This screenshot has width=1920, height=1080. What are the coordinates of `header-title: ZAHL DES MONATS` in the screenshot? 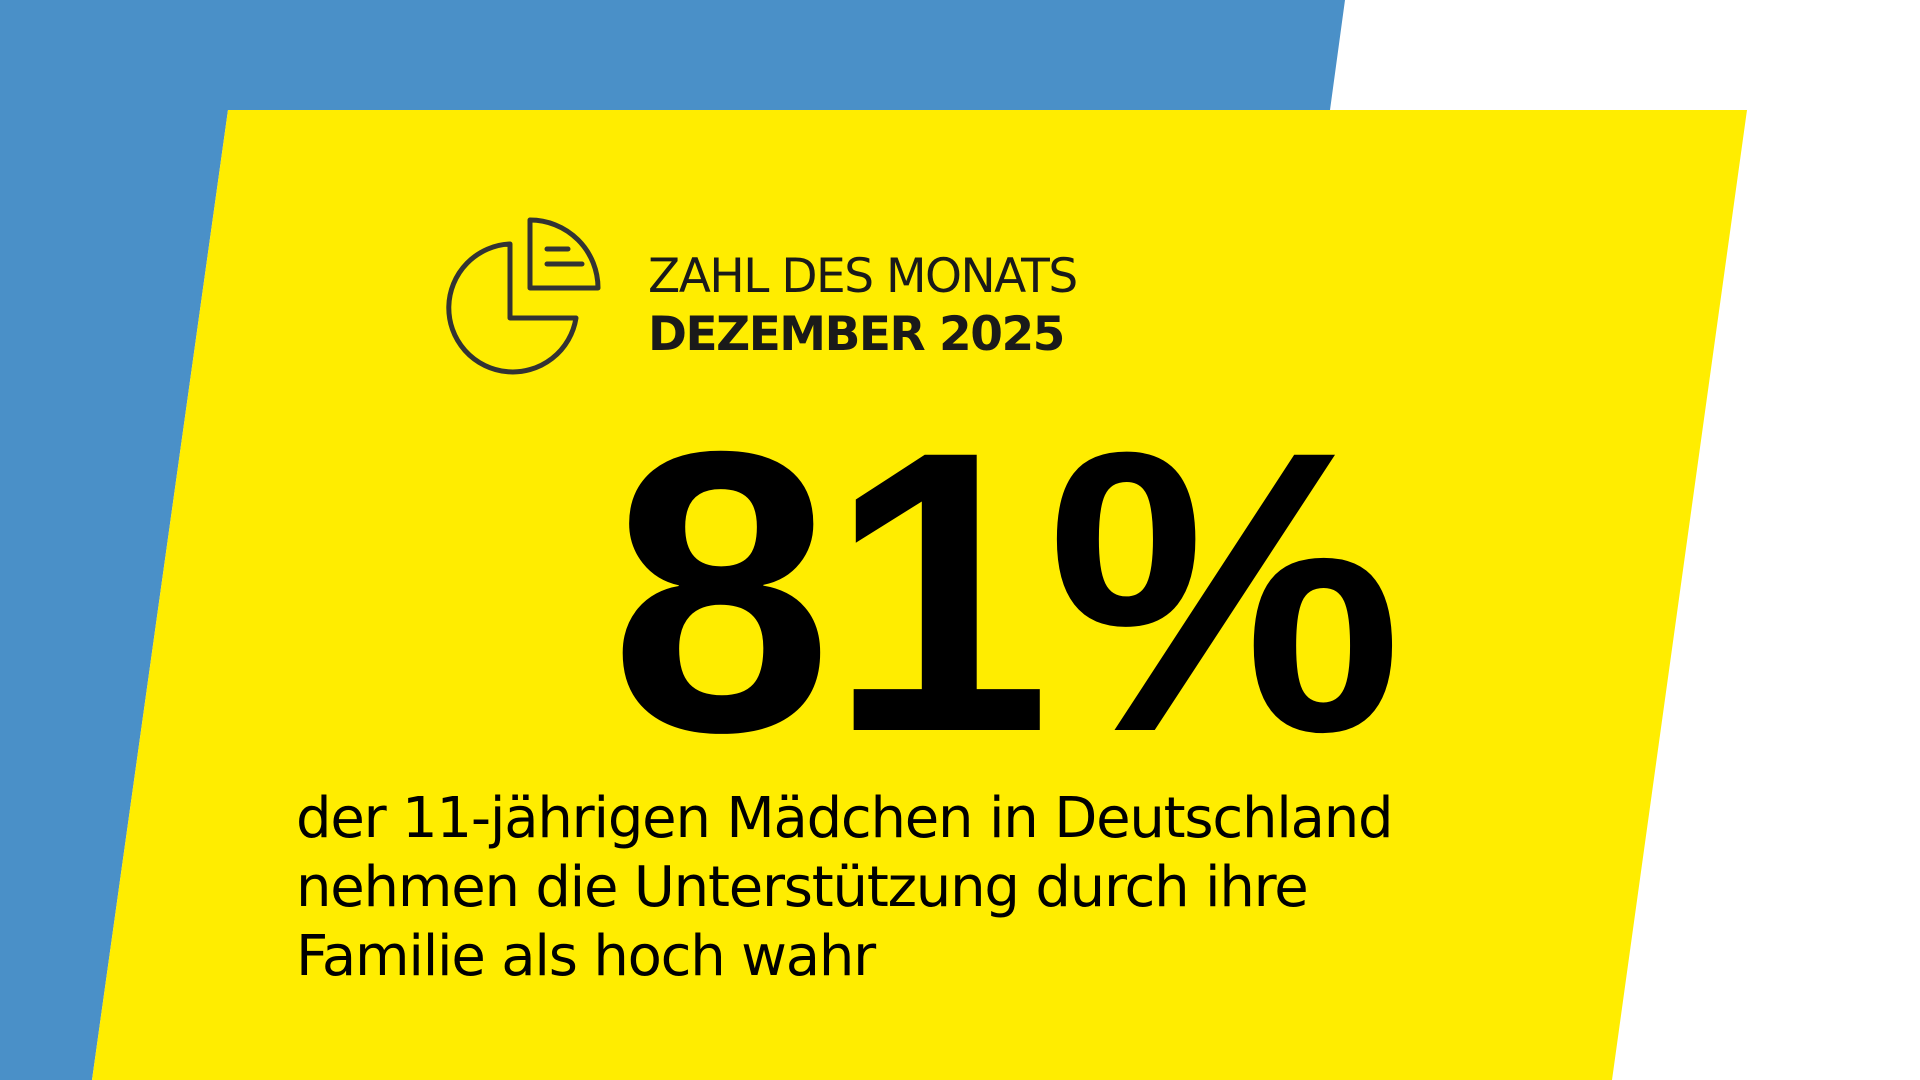 It's located at (863, 276).